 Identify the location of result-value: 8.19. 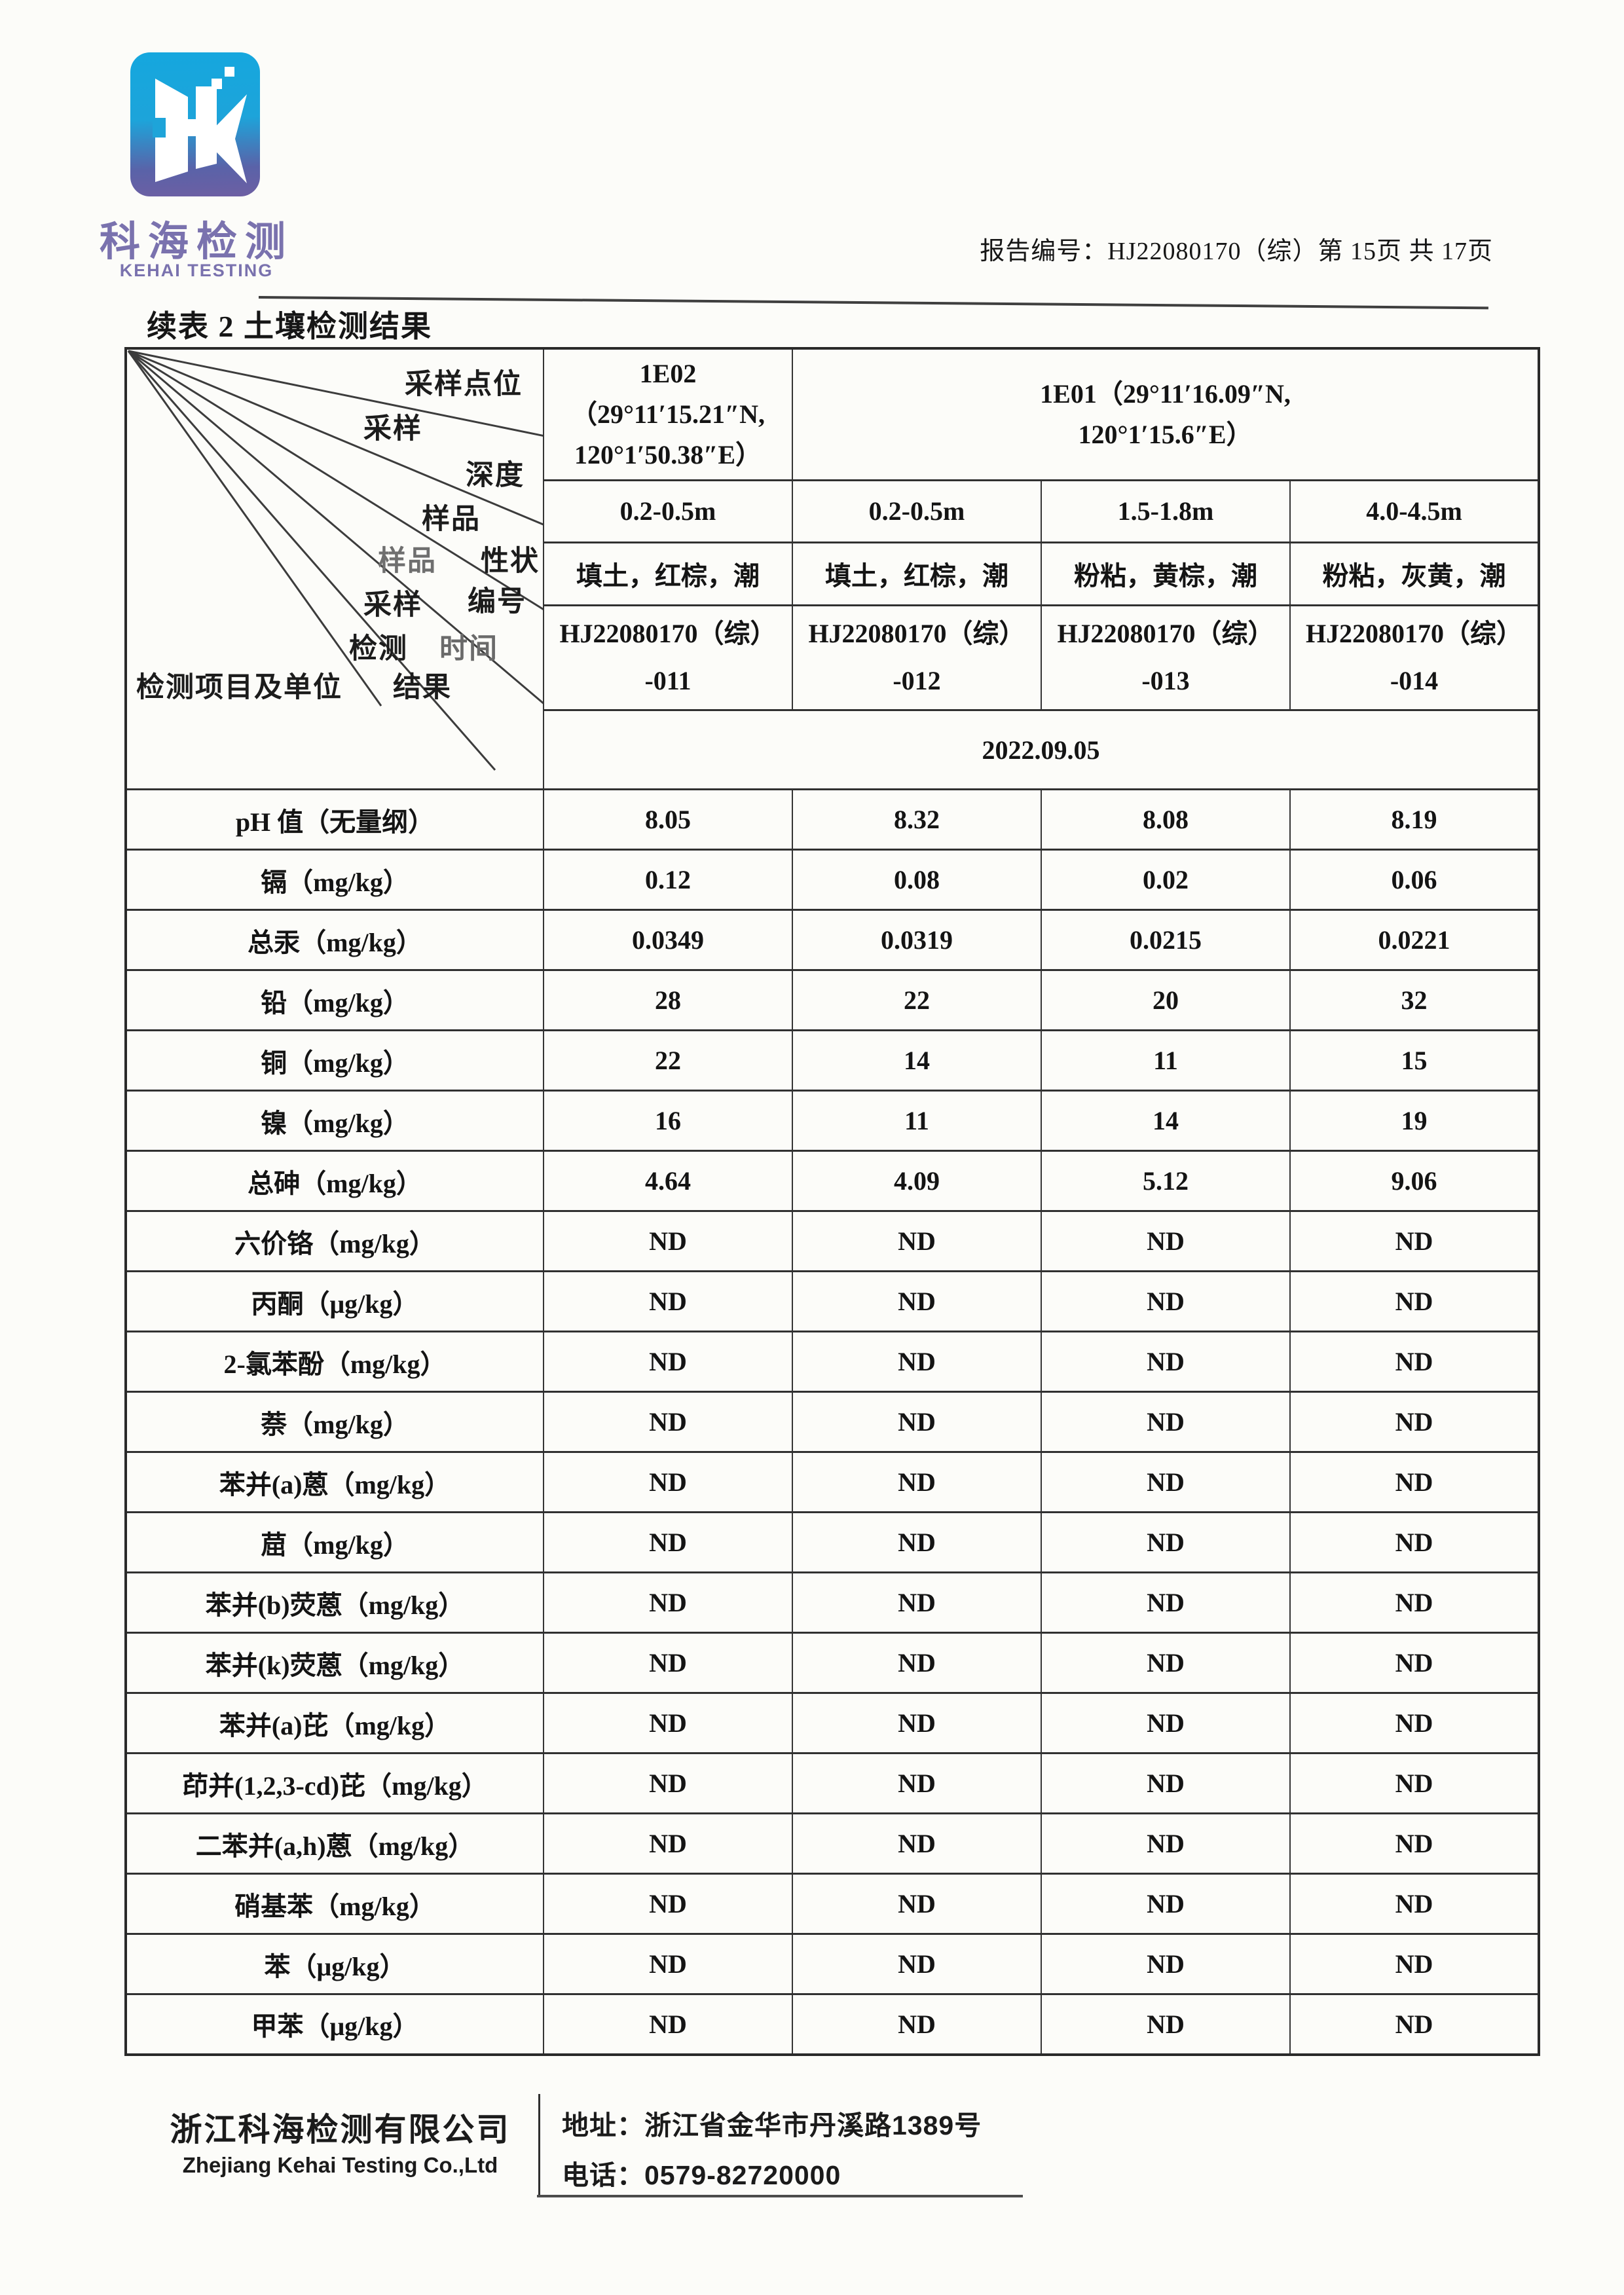
(1414, 819).